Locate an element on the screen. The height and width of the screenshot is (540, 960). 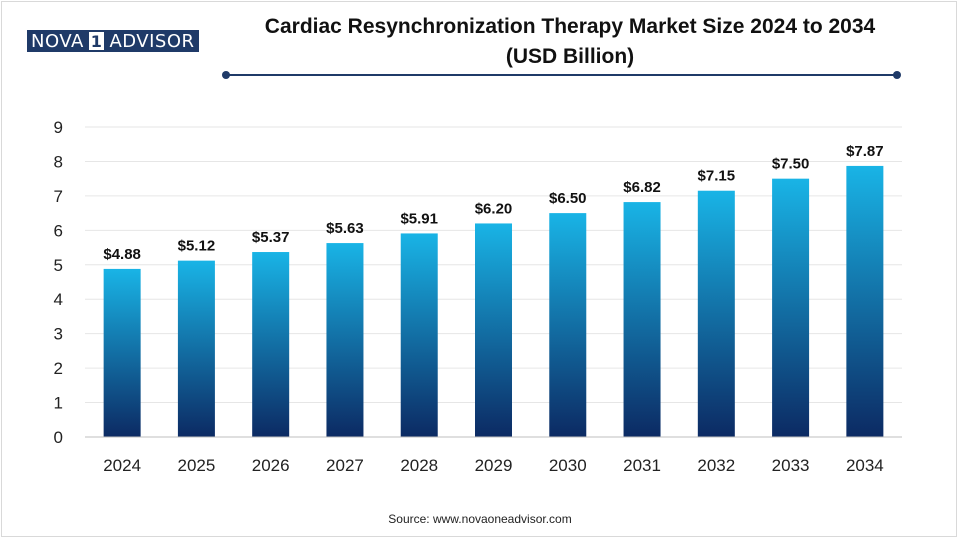
brand-logo: NOVA 1 ADVISOR is located at coordinates (113, 41).